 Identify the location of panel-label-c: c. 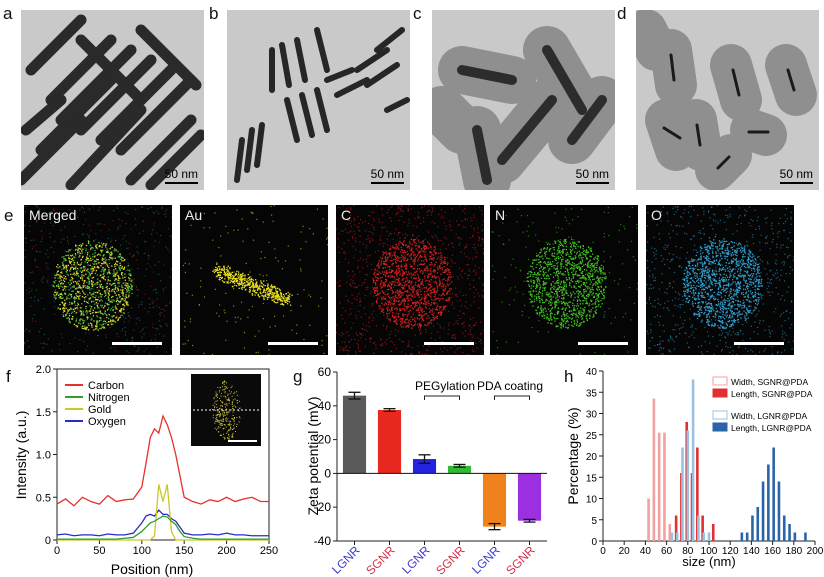
(417, 13).